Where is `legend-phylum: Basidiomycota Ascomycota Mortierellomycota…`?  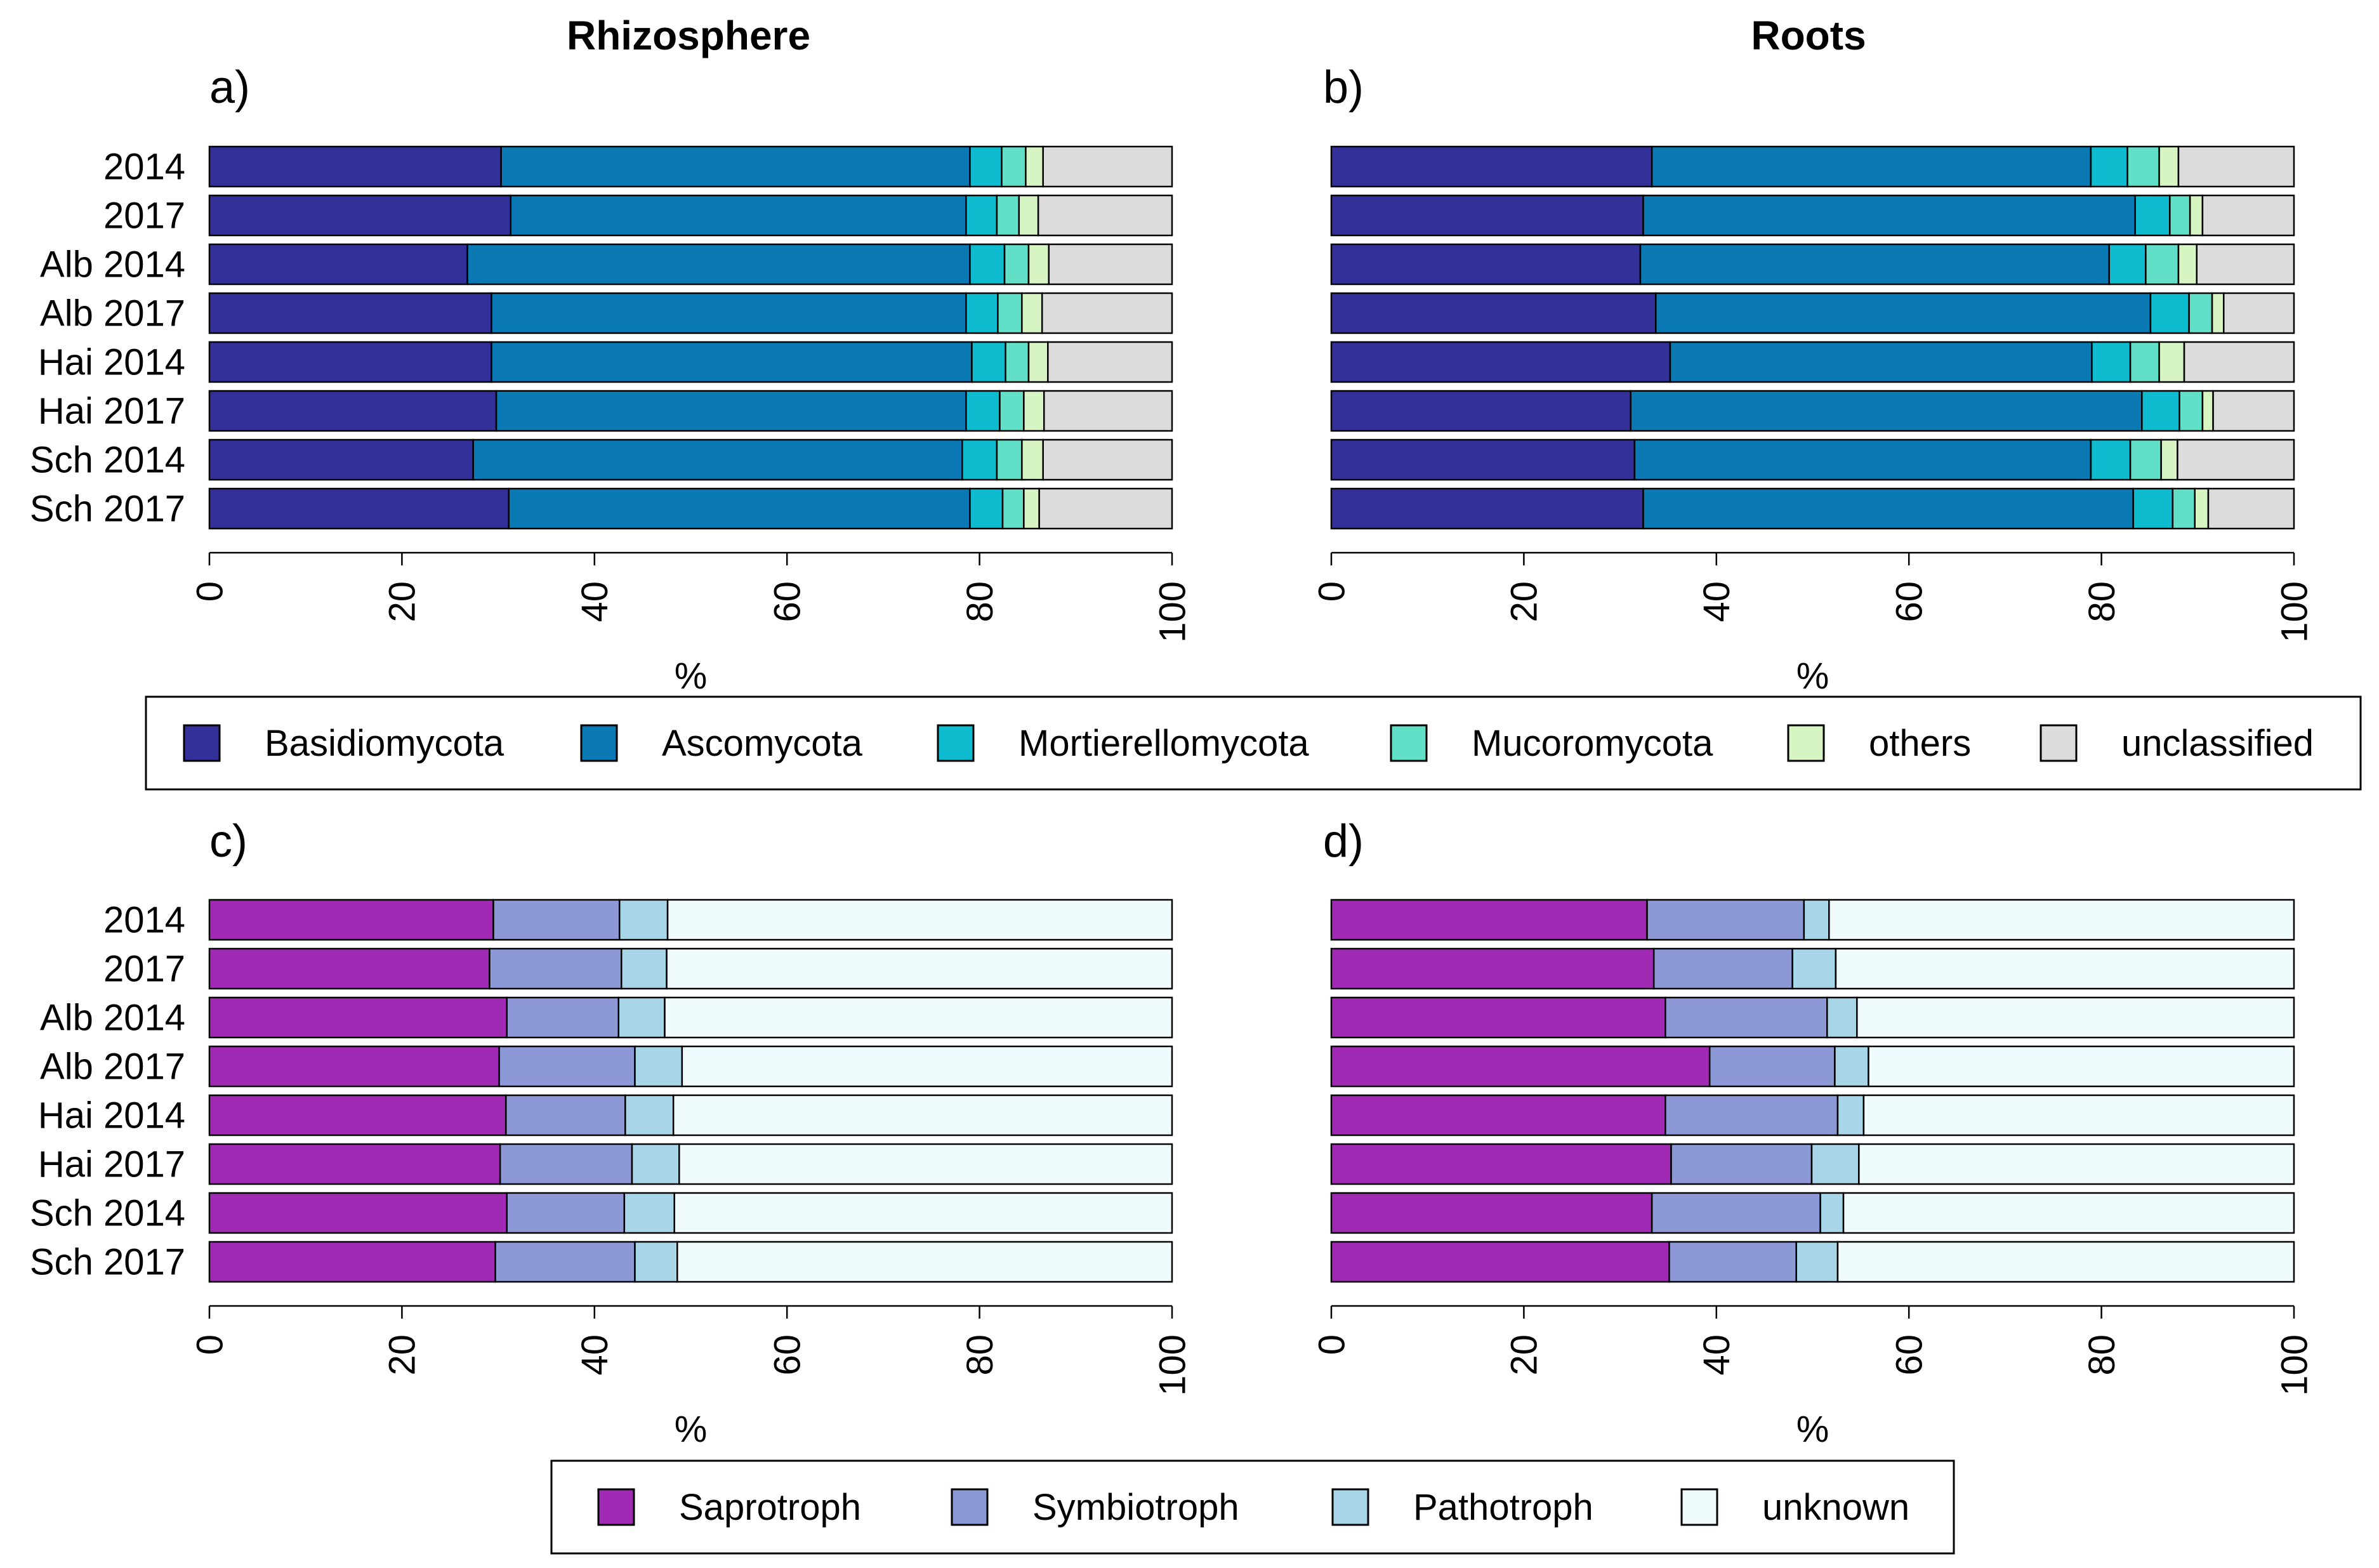 legend-phylum: Basidiomycota Ascomycota Mortierellomycota… is located at coordinates (1253, 743).